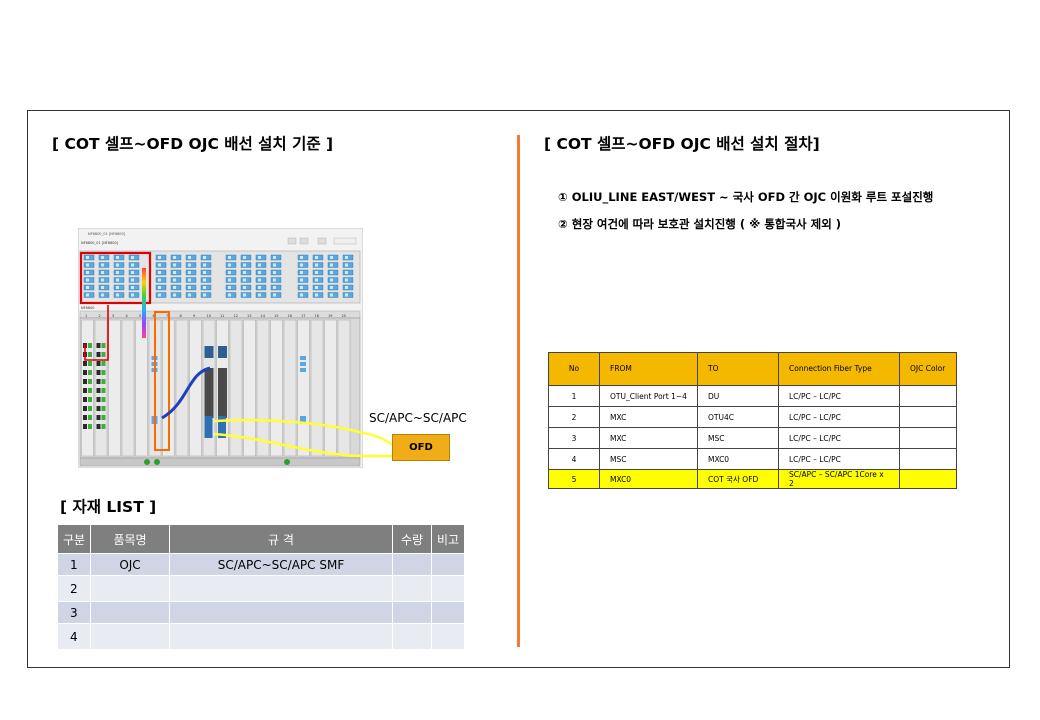 The image size is (1040, 720). Describe the element at coordinates (738, 369) in the screenshot. I see `col-to: TO` at that location.